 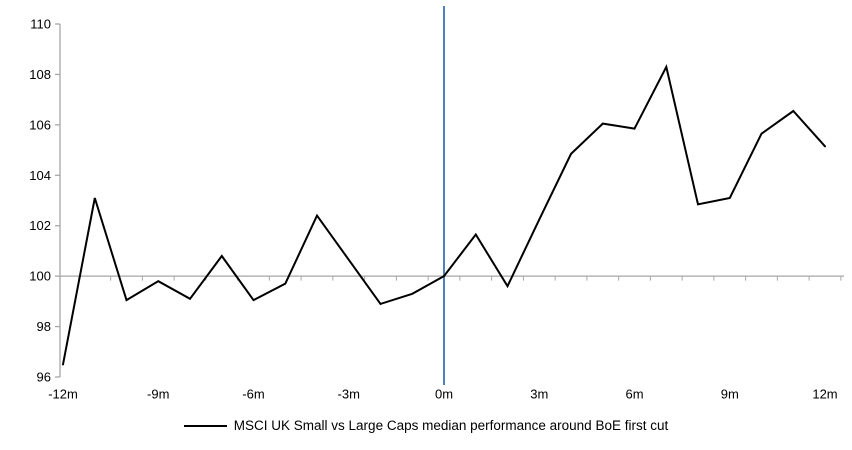 What do you see at coordinates (158, 394) in the screenshot?
I see `x-tick-label: -9m` at bounding box center [158, 394].